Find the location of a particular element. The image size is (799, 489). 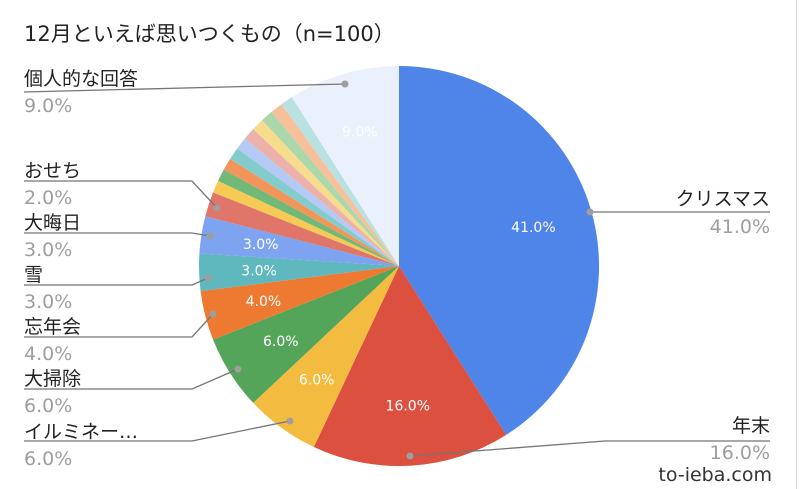

slice-percent-label: 9.0% is located at coordinates (360, 133).